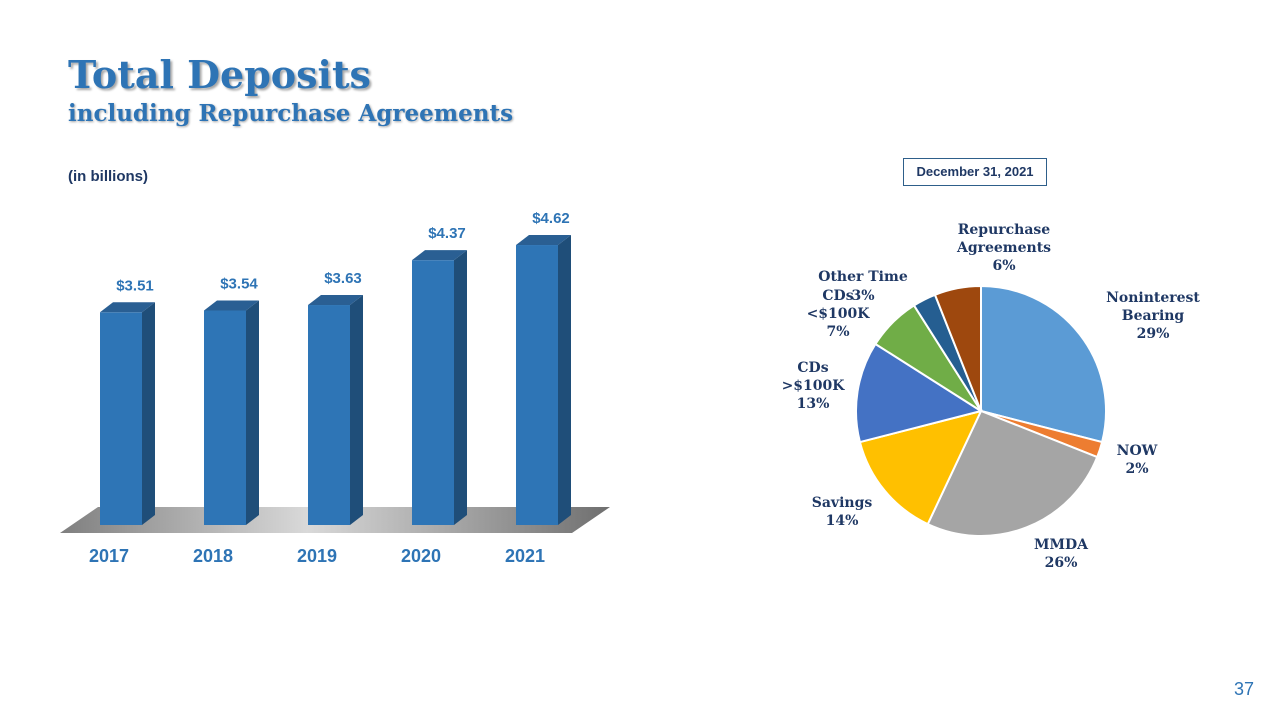 The image size is (1280, 720). Describe the element at coordinates (239, 283) in the screenshot. I see `bar-data-label: $3.54` at that location.